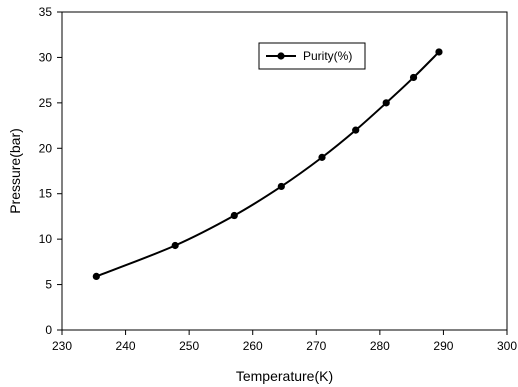 This screenshot has height=387, width=518. What do you see at coordinates (281, 56) in the screenshot?
I see `legend-marker` at bounding box center [281, 56].